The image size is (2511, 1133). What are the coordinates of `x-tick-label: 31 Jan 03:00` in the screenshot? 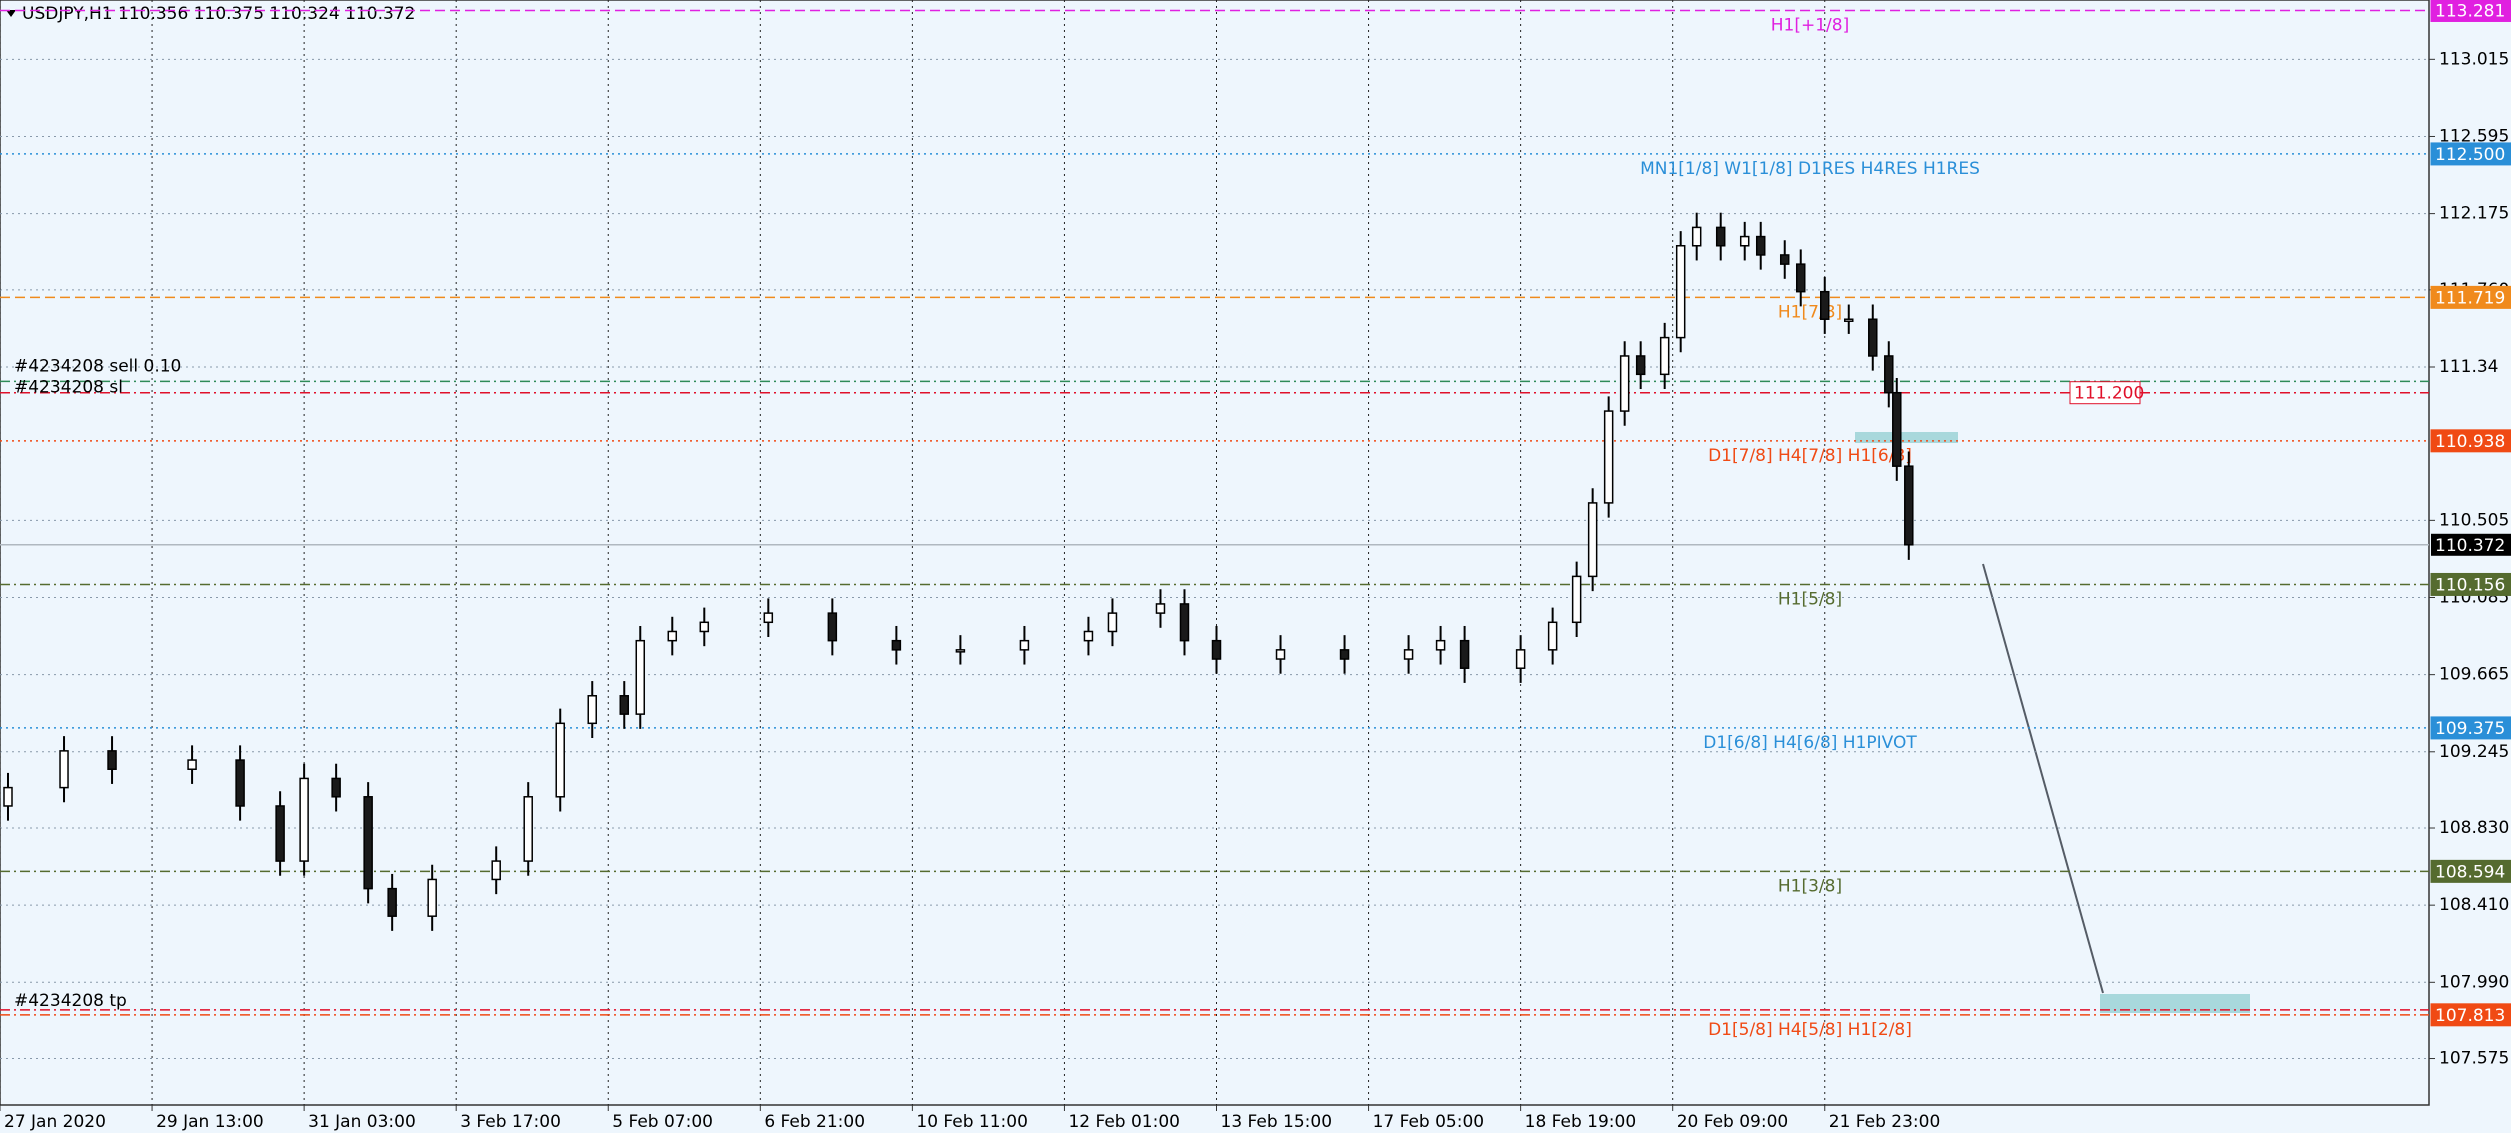 It's located at (362, 1122).